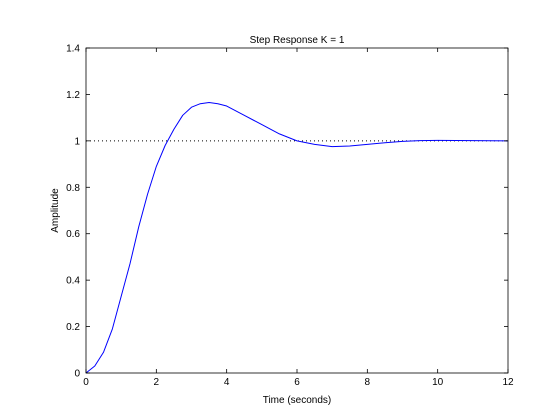 The width and height of the screenshot is (560, 419). Describe the element at coordinates (73, 95) in the screenshot. I see `y-tick-label: 1.2` at that location.